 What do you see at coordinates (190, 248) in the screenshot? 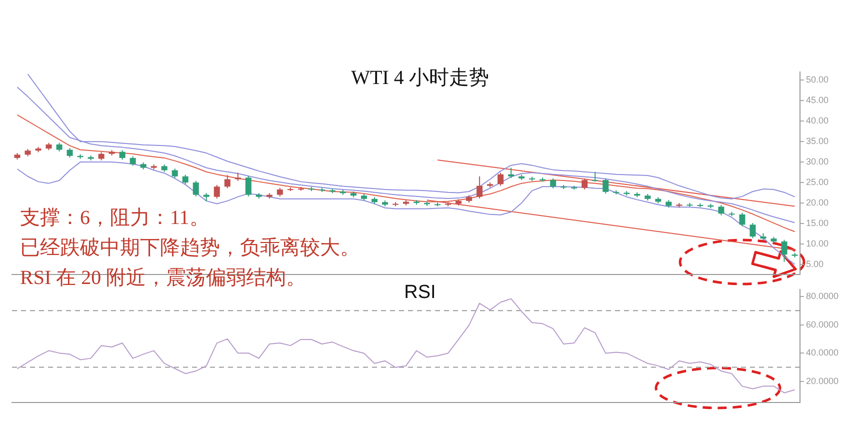
I see `annotation: 已经跌破中期下降趋势，负乖离较大。` at bounding box center [190, 248].